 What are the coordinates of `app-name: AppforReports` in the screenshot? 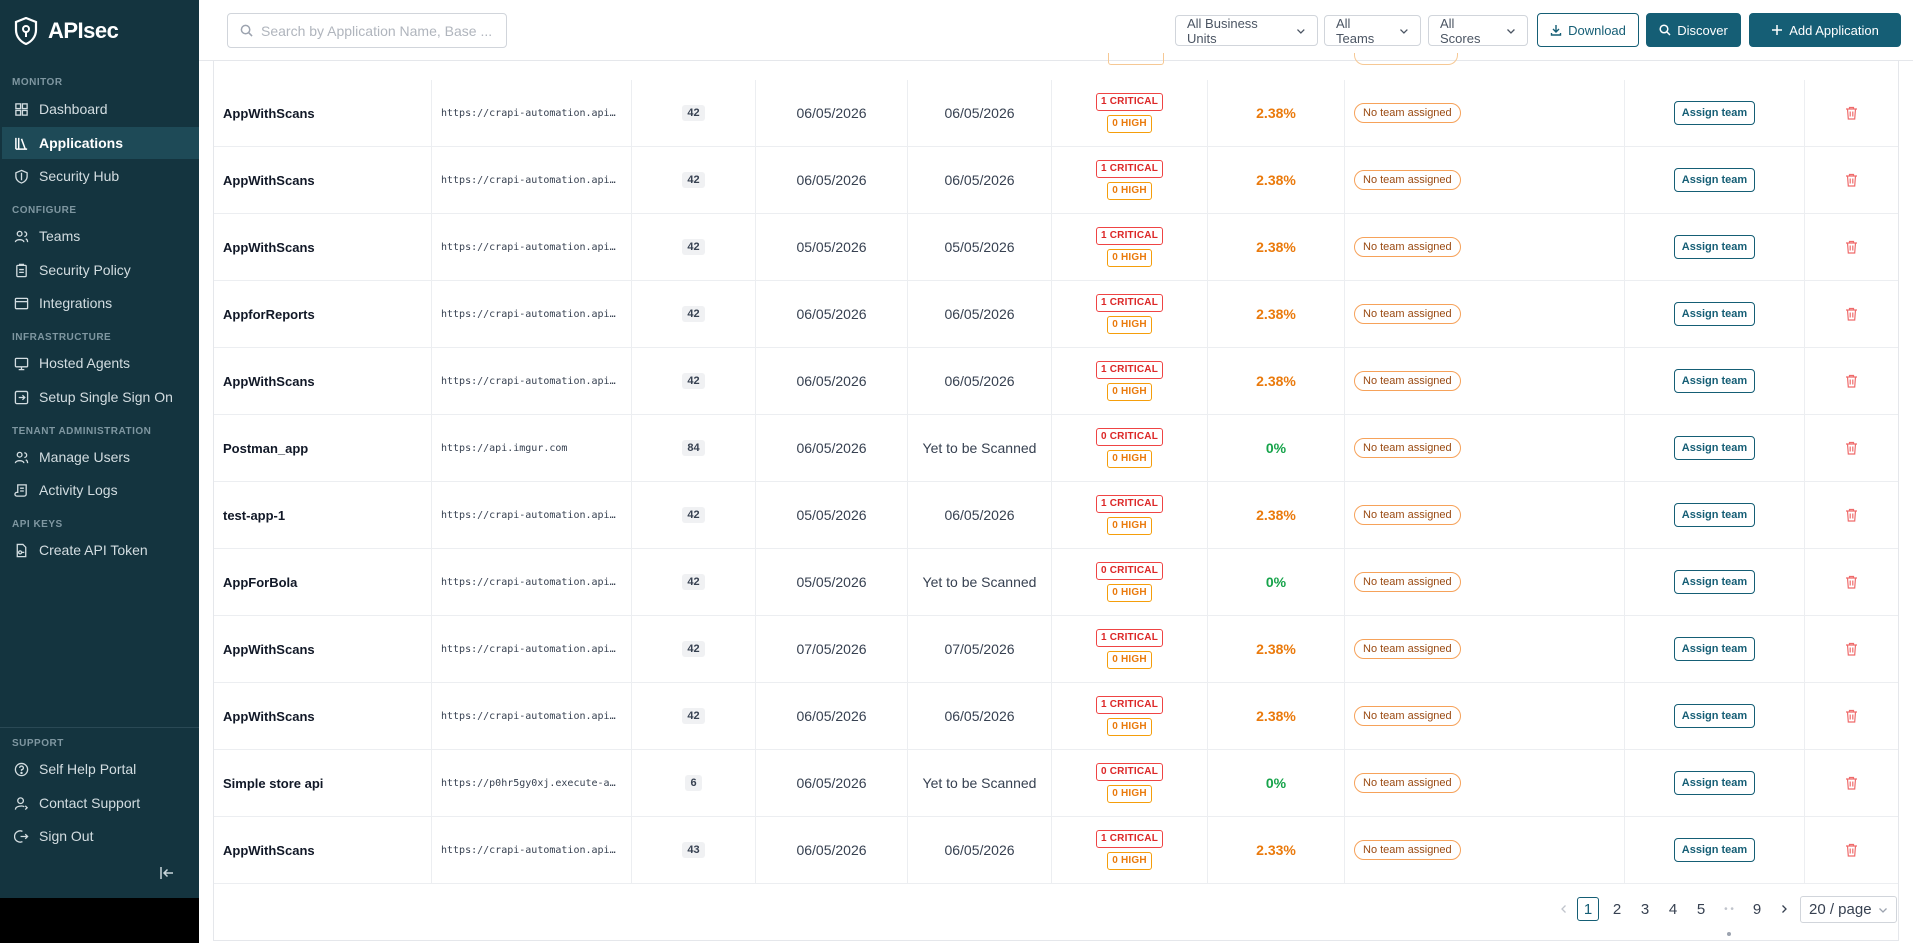 It's located at (323, 314).